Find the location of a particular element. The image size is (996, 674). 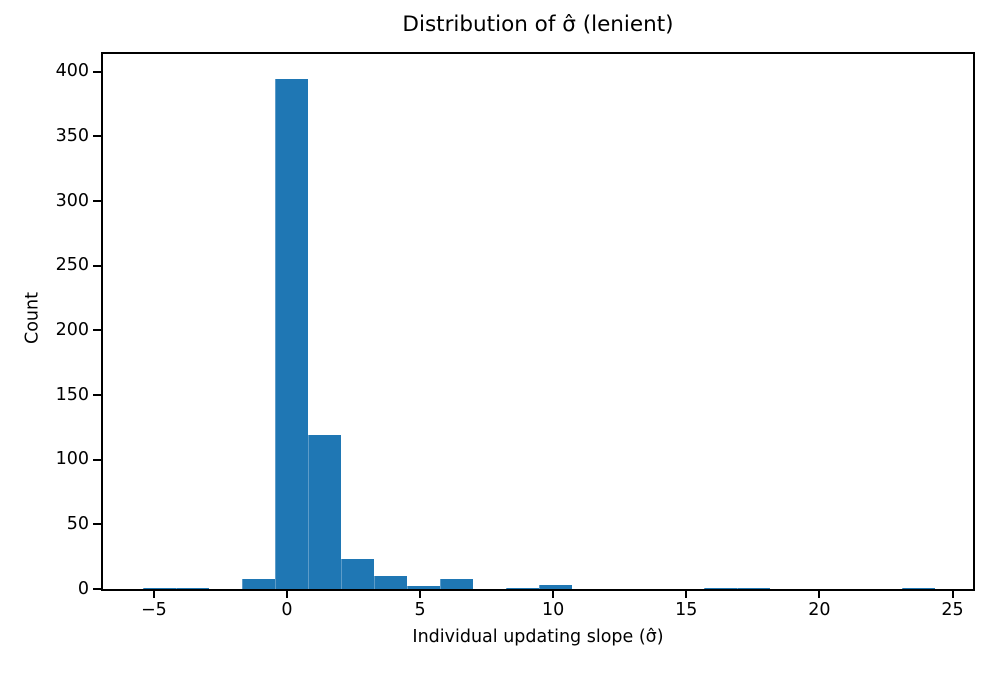

x-tick-label: −5 is located at coordinates (153, 610).